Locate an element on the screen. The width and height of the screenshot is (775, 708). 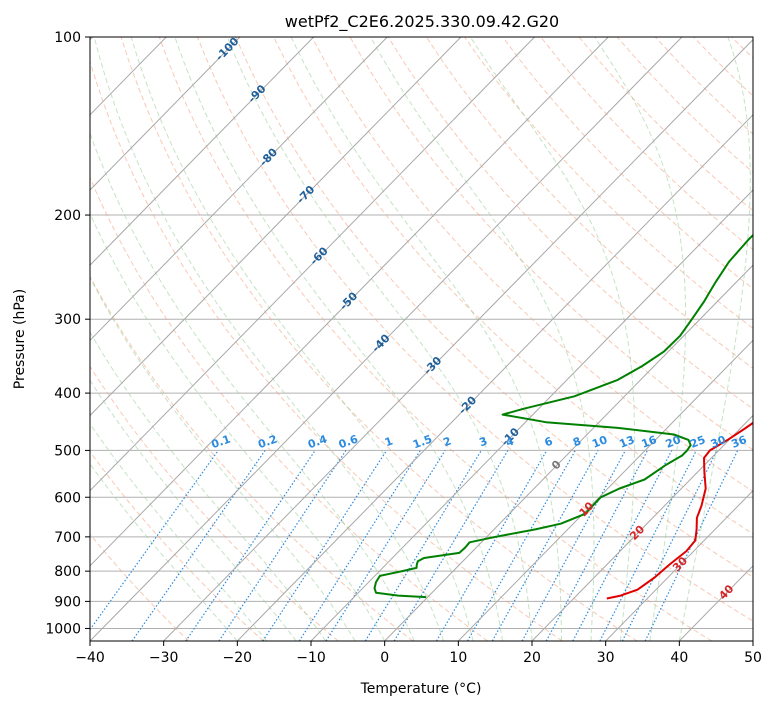
temperature-line is located at coordinates (679, 510).